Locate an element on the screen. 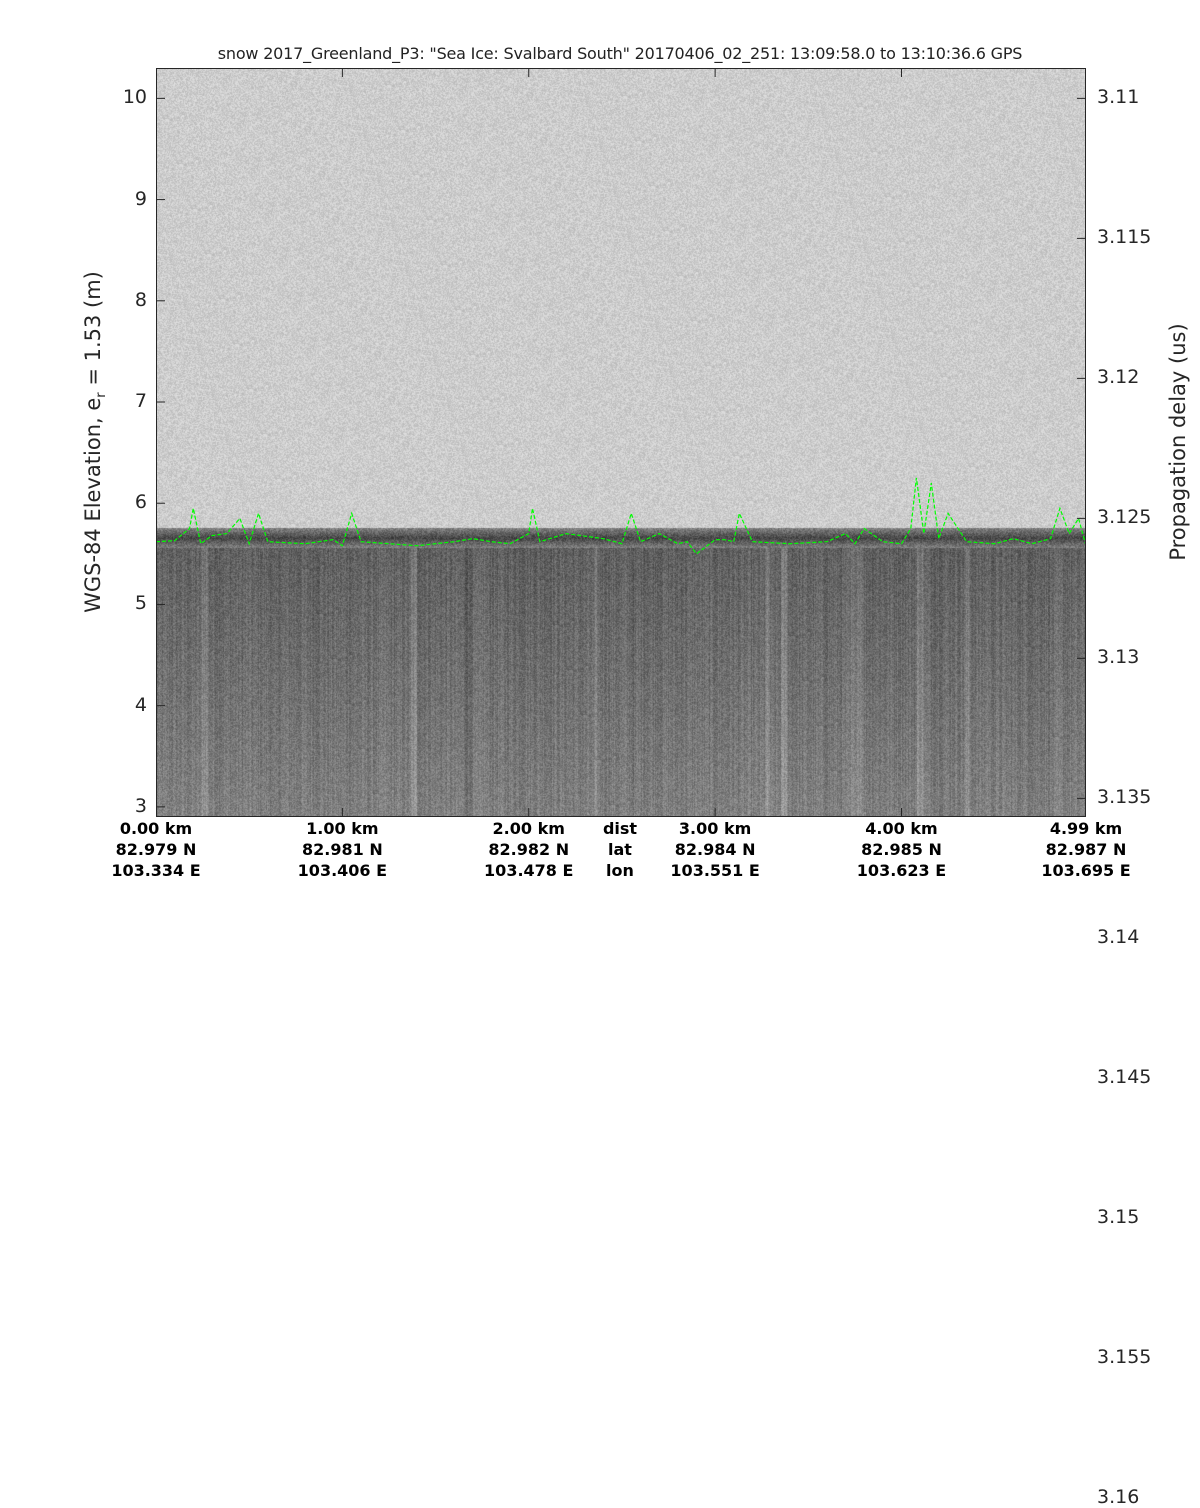 The image size is (1200, 1508). x-tick-lon: 103.406 E is located at coordinates (342, 870).